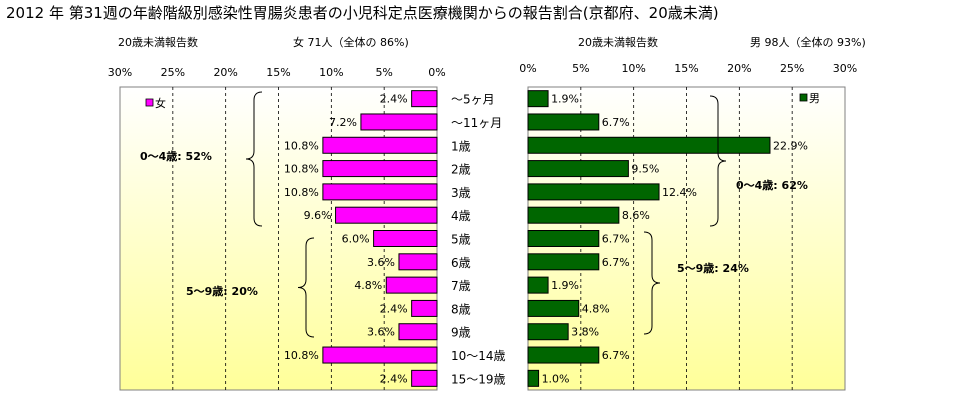  Describe the element at coordinates (645, 169) in the screenshot. I see `male-data-label: 9.5%` at that location.